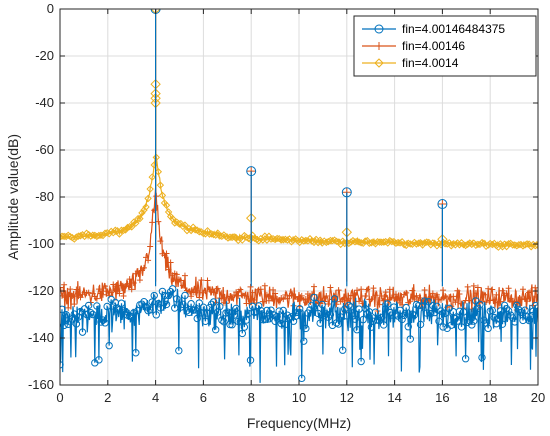 This screenshot has width=550, height=436. What do you see at coordinates (433, 46) in the screenshot?
I see `legend-label: fin=4.00146` at bounding box center [433, 46].